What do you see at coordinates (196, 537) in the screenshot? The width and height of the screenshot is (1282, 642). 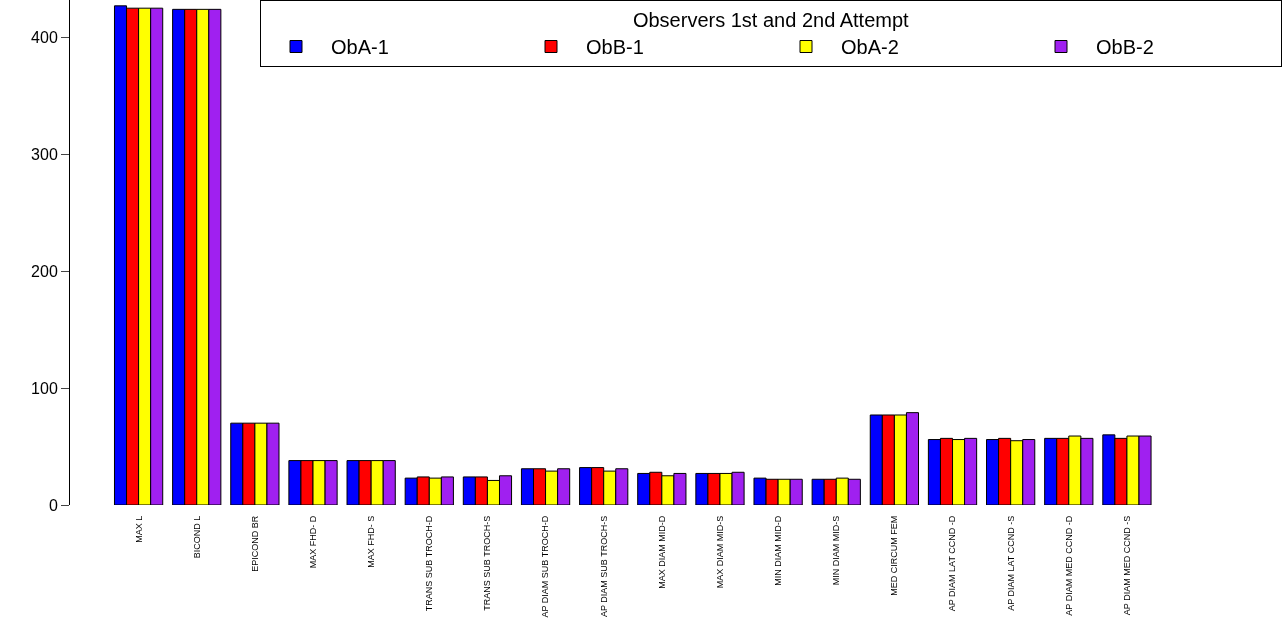 I see `x-tick-label: BICOND L` at bounding box center [196, 537].